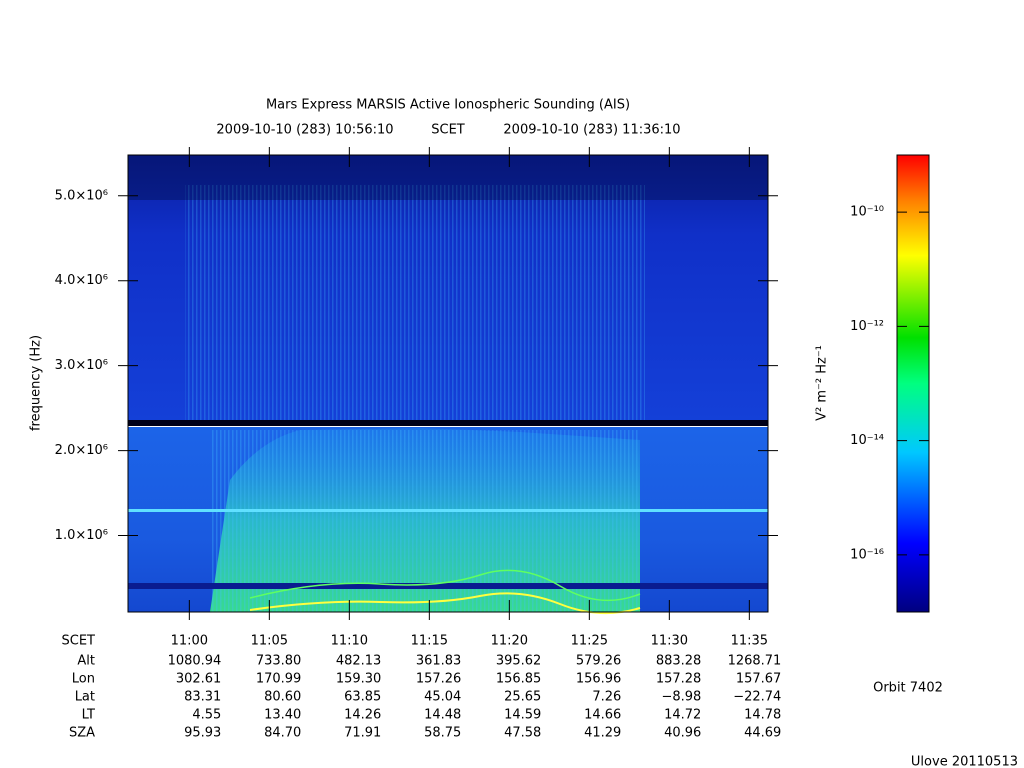  What do you see at coordinates (602, 715) in the screenshot?
I see `ephemeris-value: 14.66` at bounding box center [602, 715].